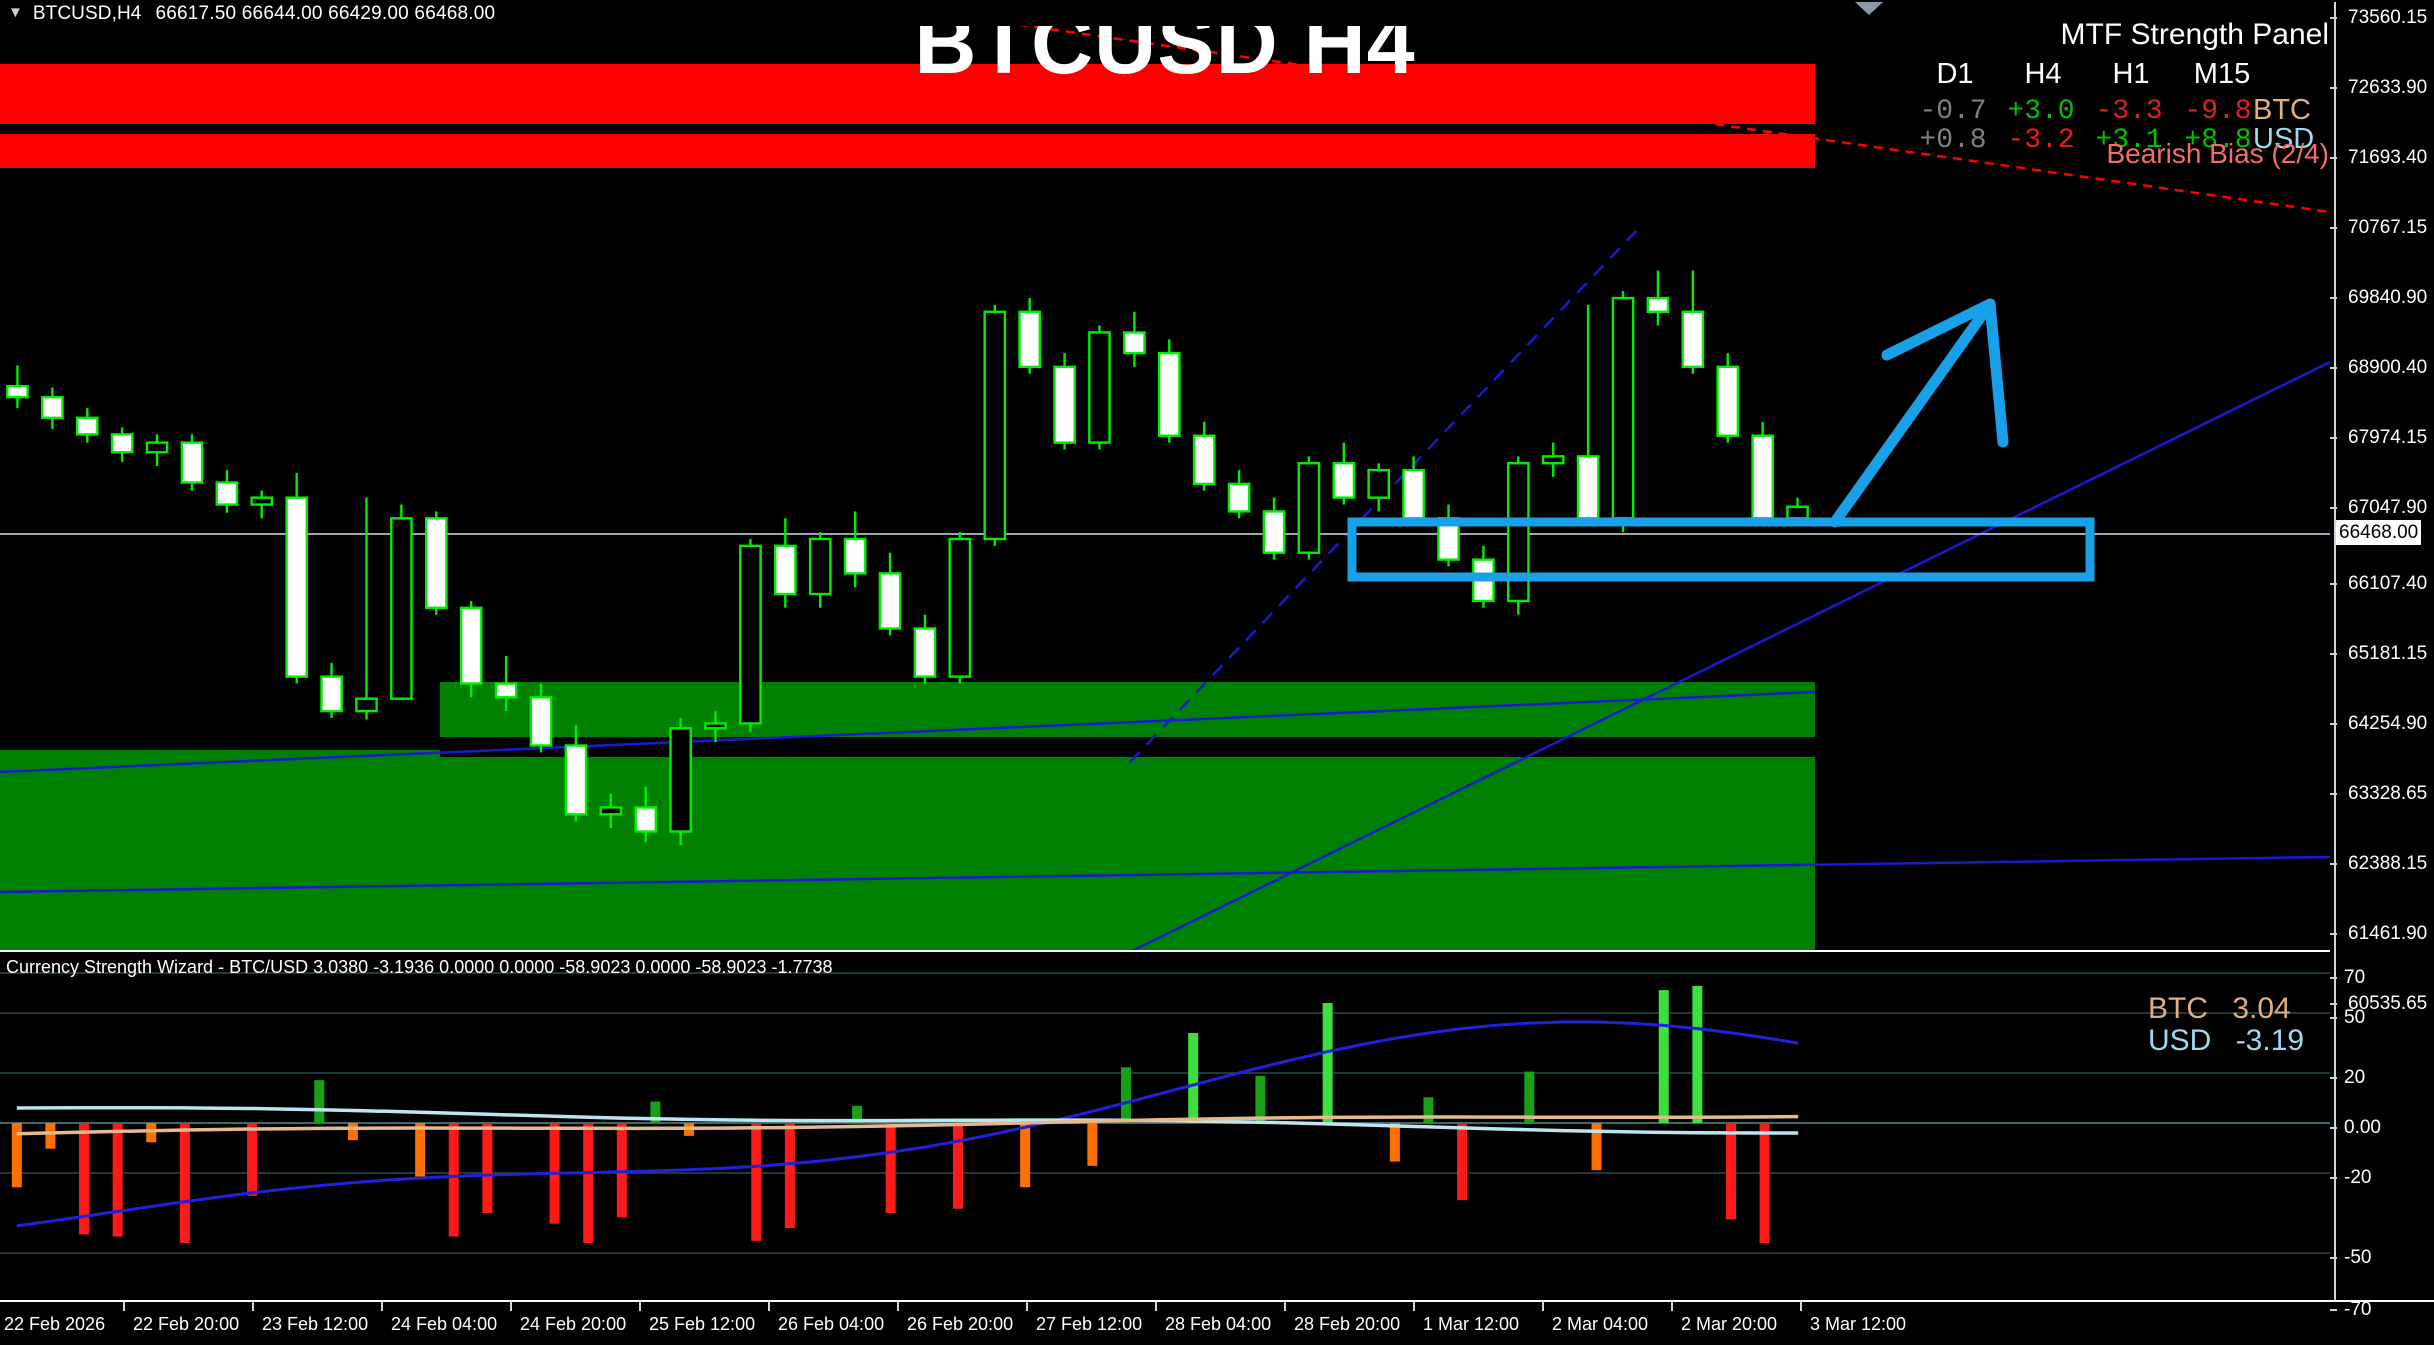 Image resolution: width=2434 pixels, height=1345 pixels. What do you see at coordinates (1869, 8) in the screenshot?
I see `triangle-down-icon` at bounding box center [1869, 8].